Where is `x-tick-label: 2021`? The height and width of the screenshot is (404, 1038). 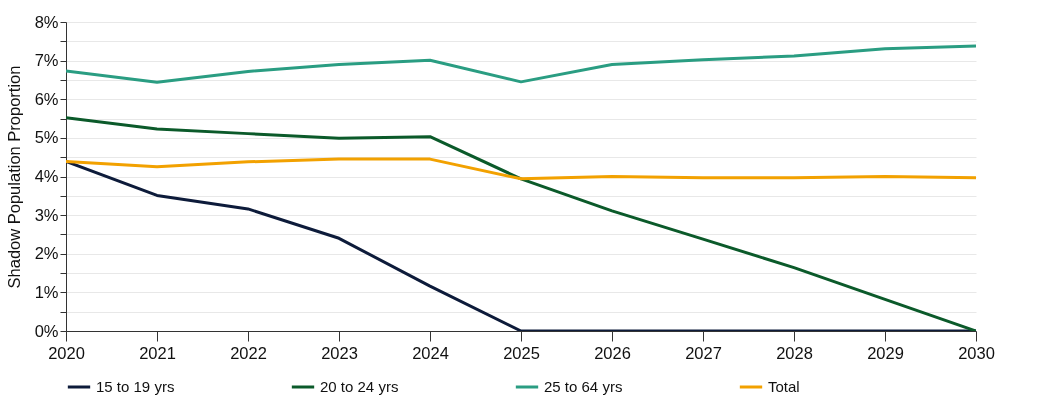
x-tick-label: 2021 is located at coordinates (157, 352).